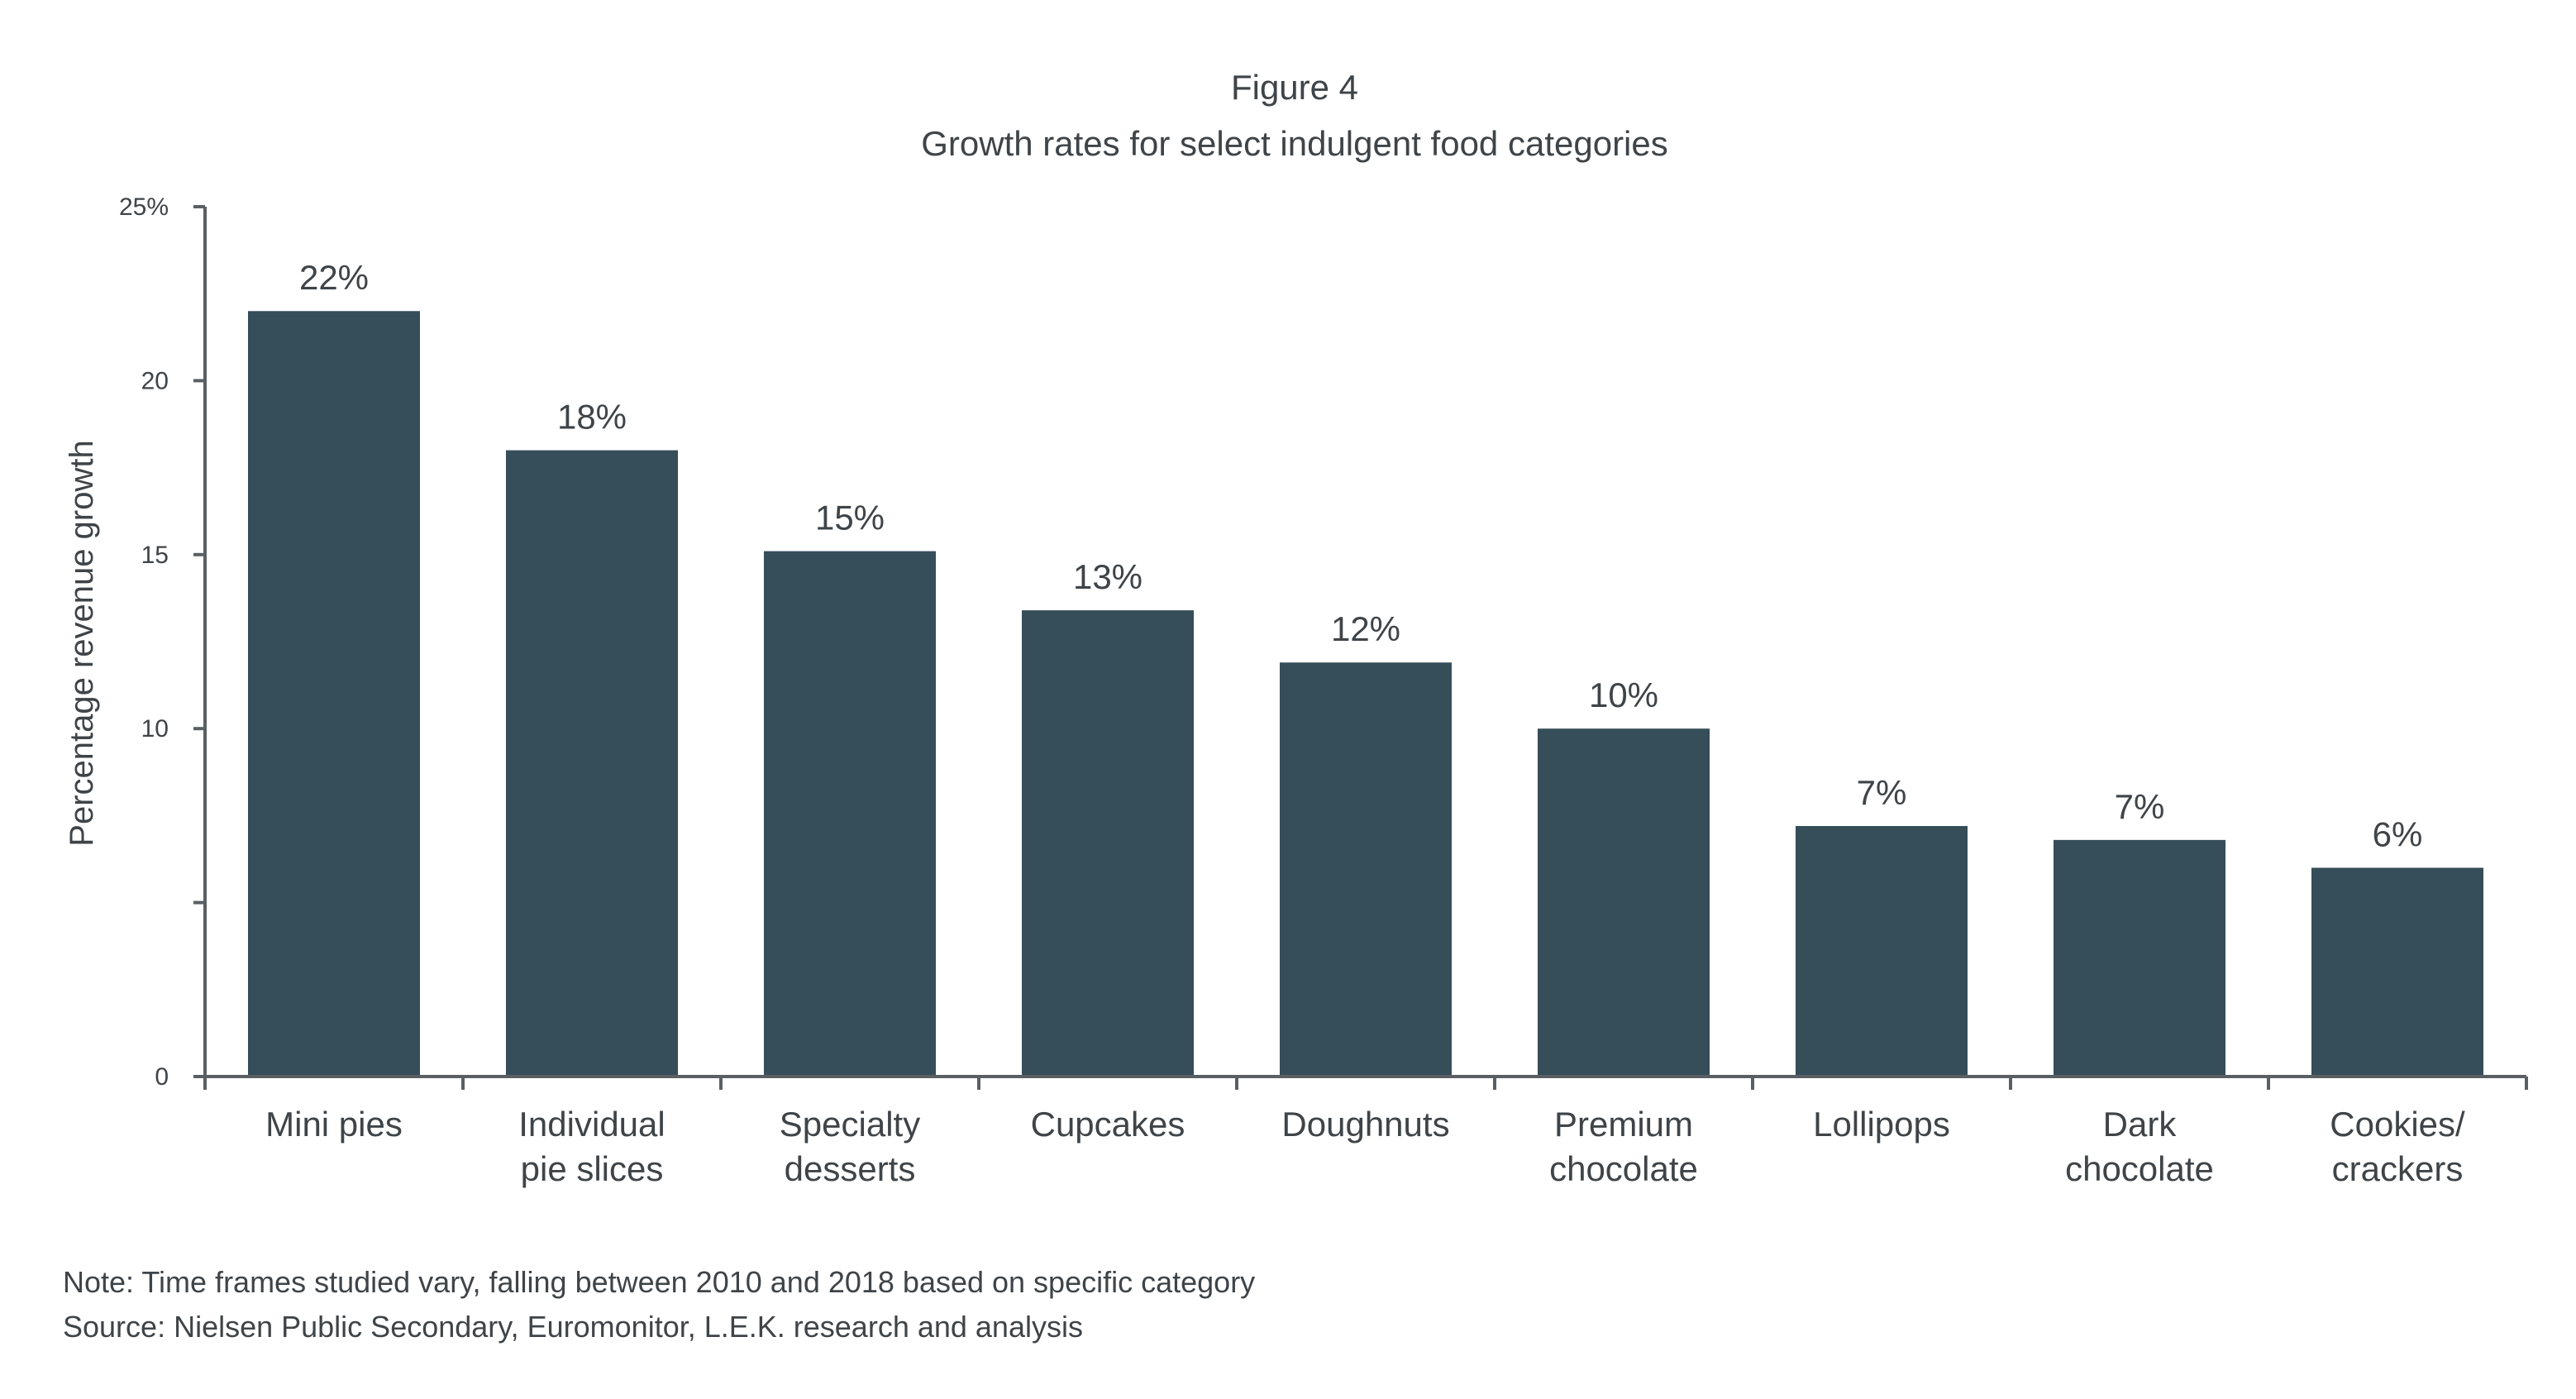 Image resolution: width=2576 pixels, height=1399 pixels. What do you see at coordinates (1365, 629) in the screenshot?
I see `data-label: 12%` at bounding box center [1365, 629].